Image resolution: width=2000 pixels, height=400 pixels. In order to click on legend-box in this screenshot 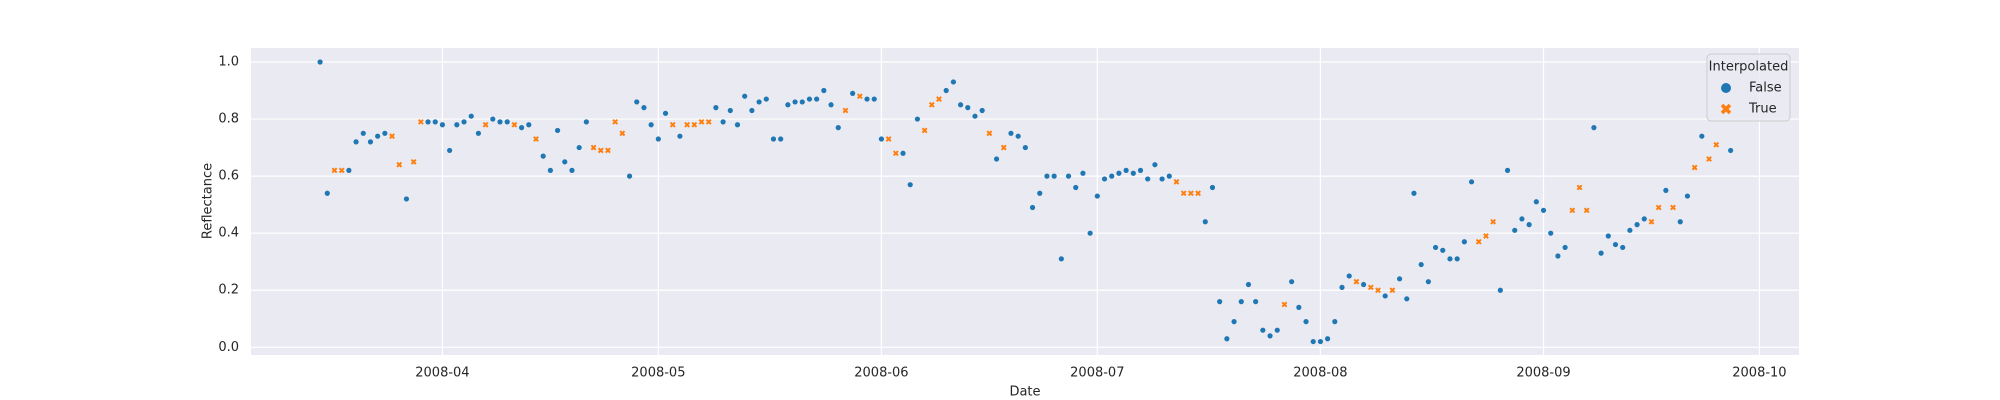, I will do `click(1748, 87)`.